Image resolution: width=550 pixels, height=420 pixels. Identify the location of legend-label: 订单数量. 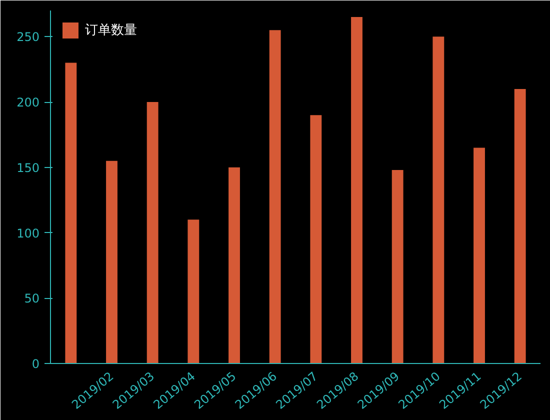
(111, 30).